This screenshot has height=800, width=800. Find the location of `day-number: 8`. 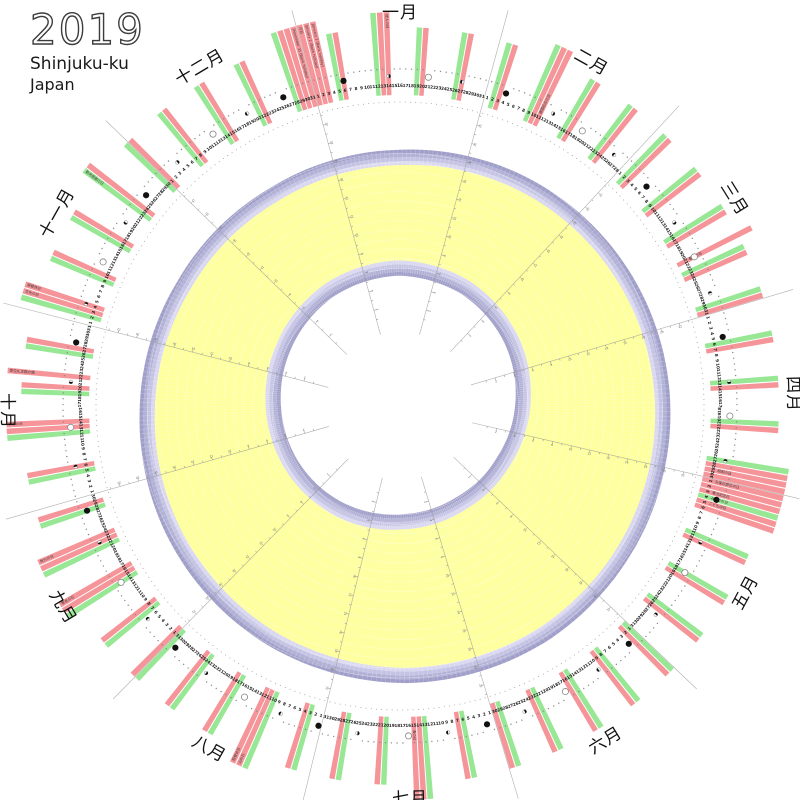

day-number: 8 is located at coordinates (356, 88).